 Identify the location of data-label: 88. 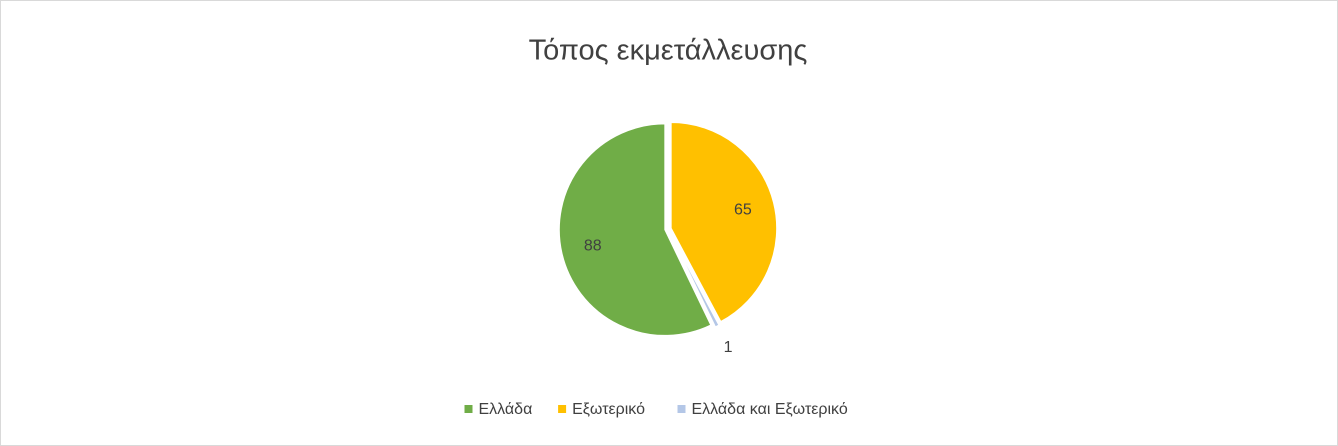
(593, 245).